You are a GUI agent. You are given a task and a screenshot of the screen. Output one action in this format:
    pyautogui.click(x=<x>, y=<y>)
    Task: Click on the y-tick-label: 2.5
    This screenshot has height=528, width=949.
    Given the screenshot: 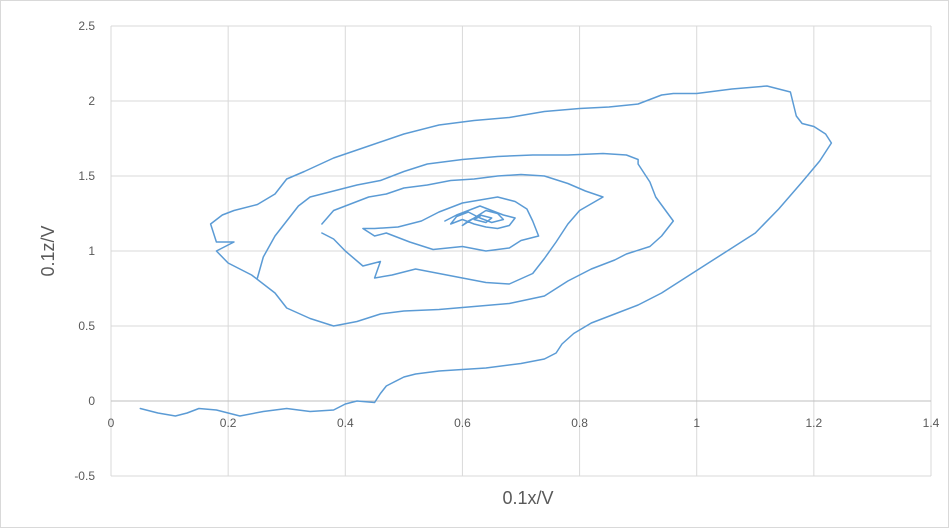 What is the action you would take?
    pyautogui.click(x=86, y=26)
    